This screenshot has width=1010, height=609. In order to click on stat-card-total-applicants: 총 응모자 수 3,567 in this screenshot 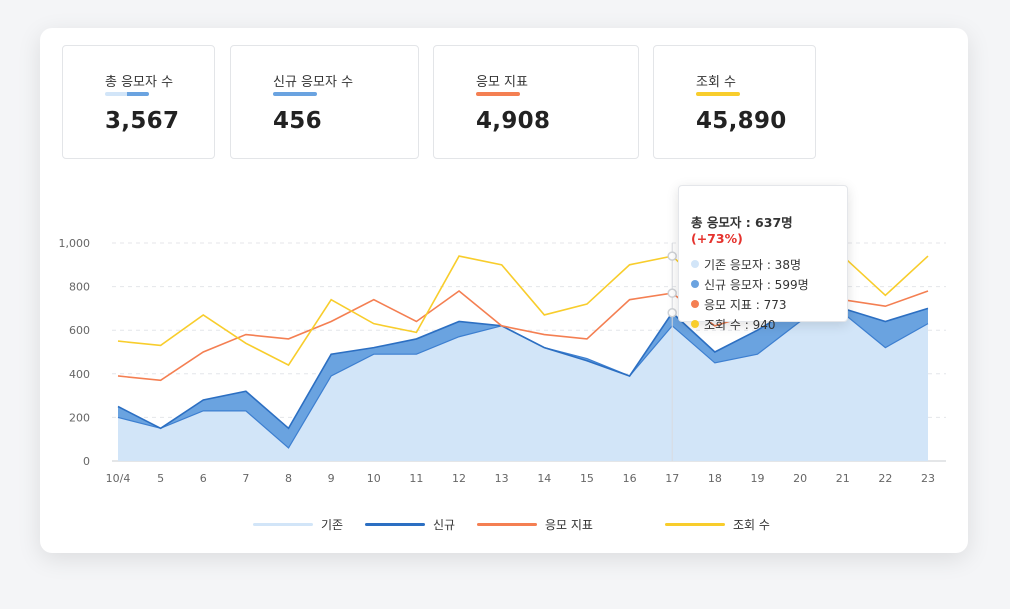, I will do `click(138, 102)`.